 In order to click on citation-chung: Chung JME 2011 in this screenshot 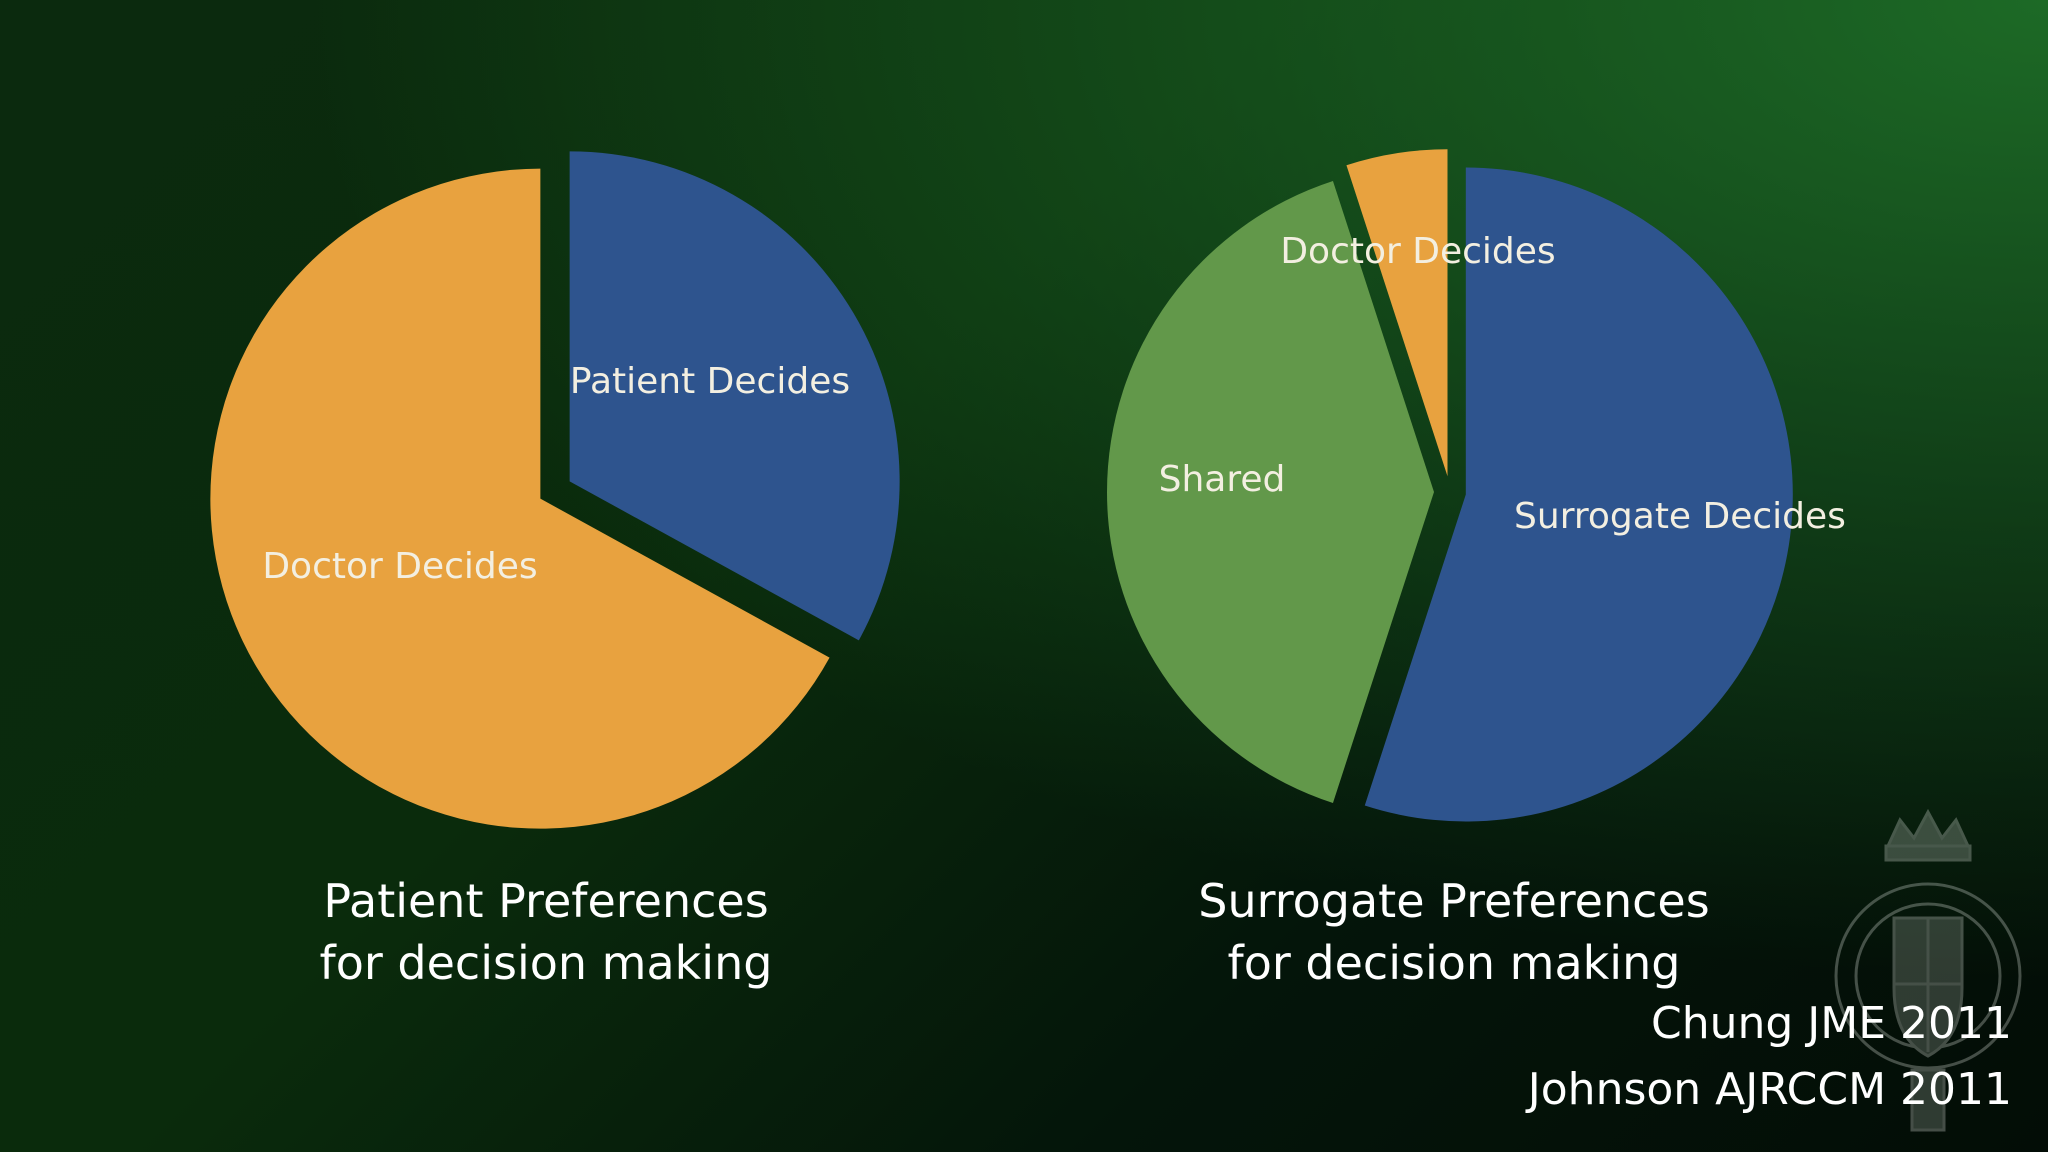, I will do `click(1831, 1023)`.